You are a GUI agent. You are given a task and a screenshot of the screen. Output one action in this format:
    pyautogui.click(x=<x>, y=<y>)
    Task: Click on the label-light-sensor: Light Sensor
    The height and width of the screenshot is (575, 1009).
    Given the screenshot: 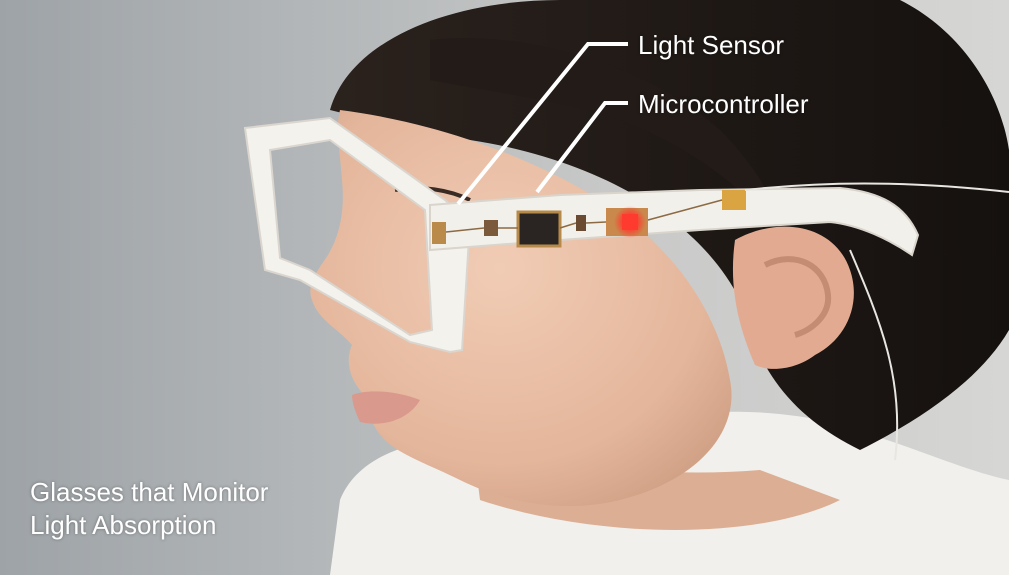 What is the action you would take?
    pyautogui.click(x=711, y=45)
    